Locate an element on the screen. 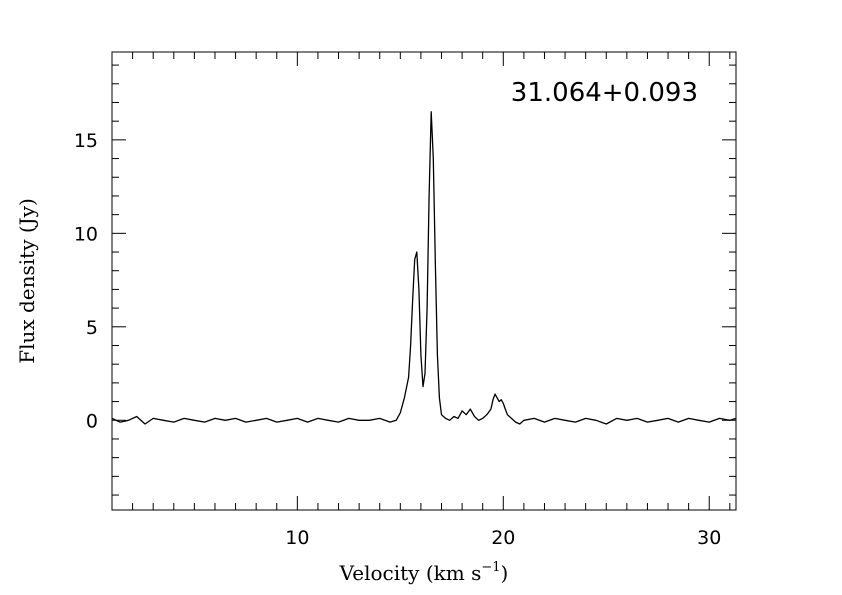 The image size is (842, 595). x-tick-label: 10 is located at coordinates (297, 538).